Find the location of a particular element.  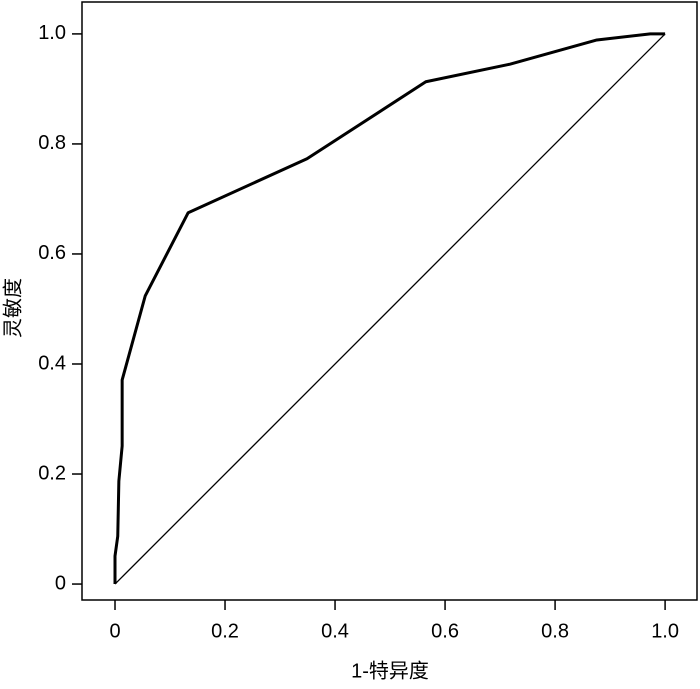

y-tick-label: 0.4 is located at coordinates (52, 363).